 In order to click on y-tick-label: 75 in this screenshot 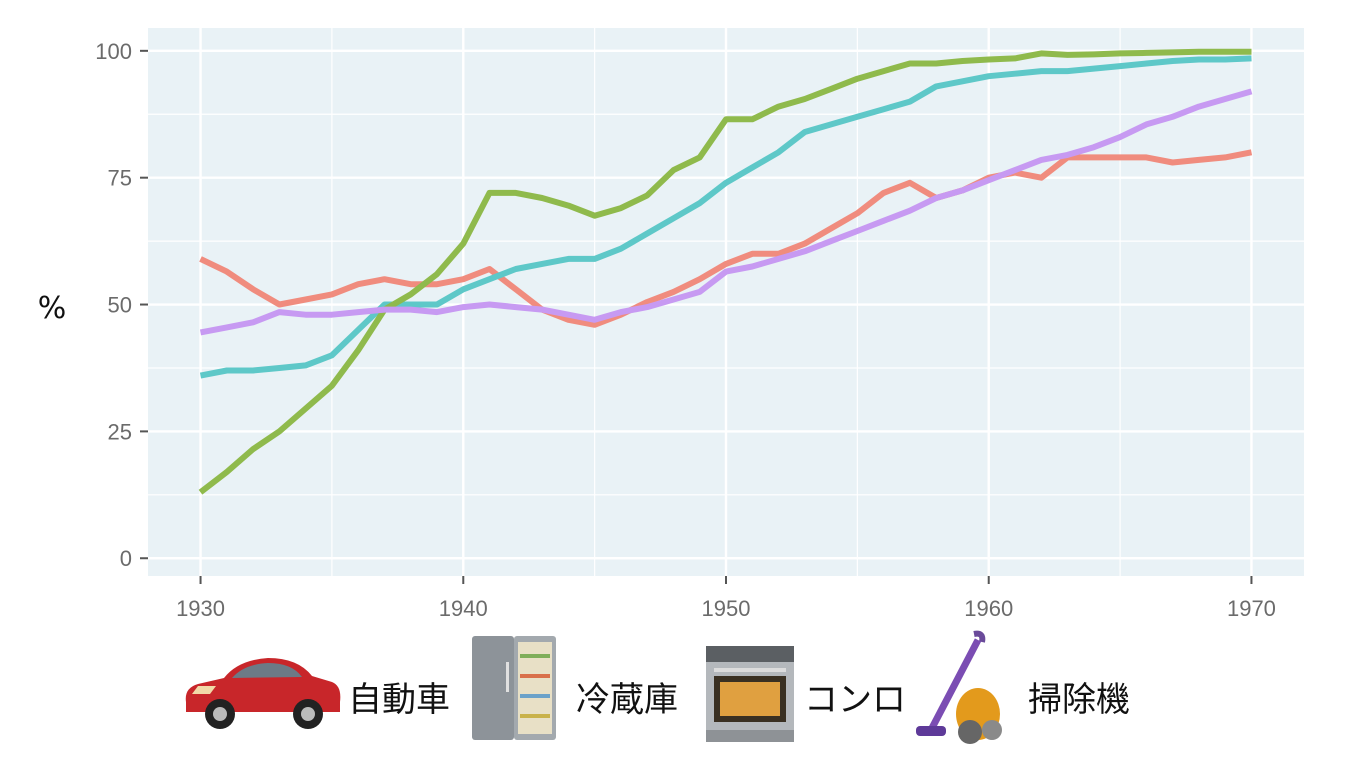, I will do `click(120, 178)`.